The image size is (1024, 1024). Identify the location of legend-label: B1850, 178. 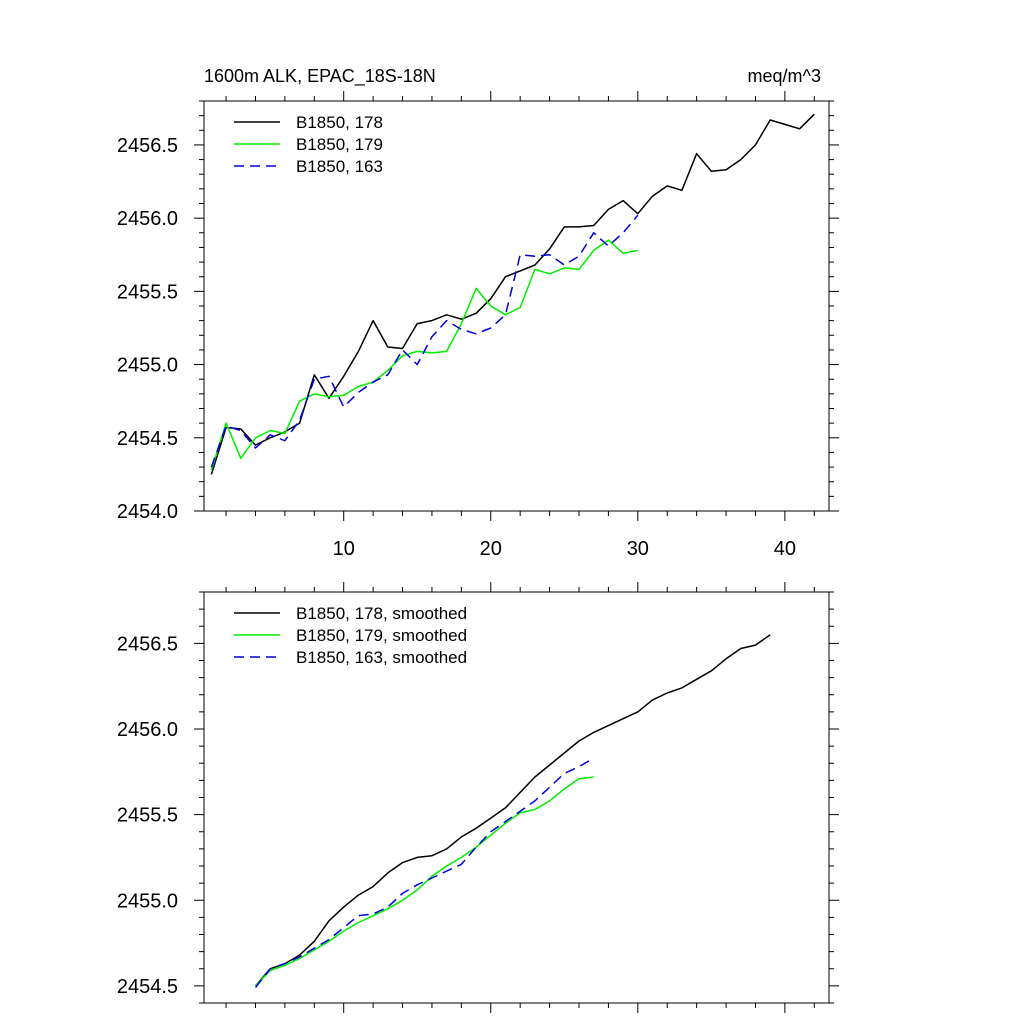
(339, 122).